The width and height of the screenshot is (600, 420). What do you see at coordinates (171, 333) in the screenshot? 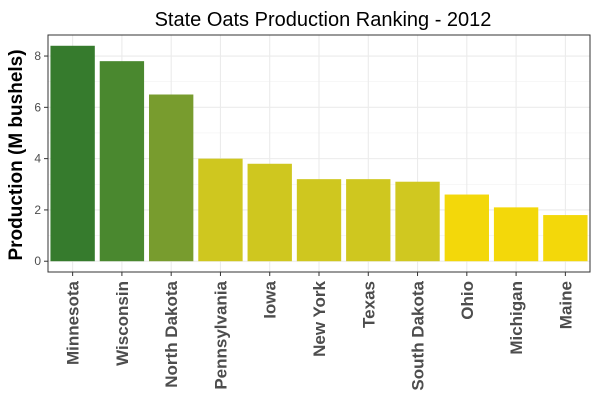
I see `x-tick-label: North Dakota` at bounding box center [171, 333].